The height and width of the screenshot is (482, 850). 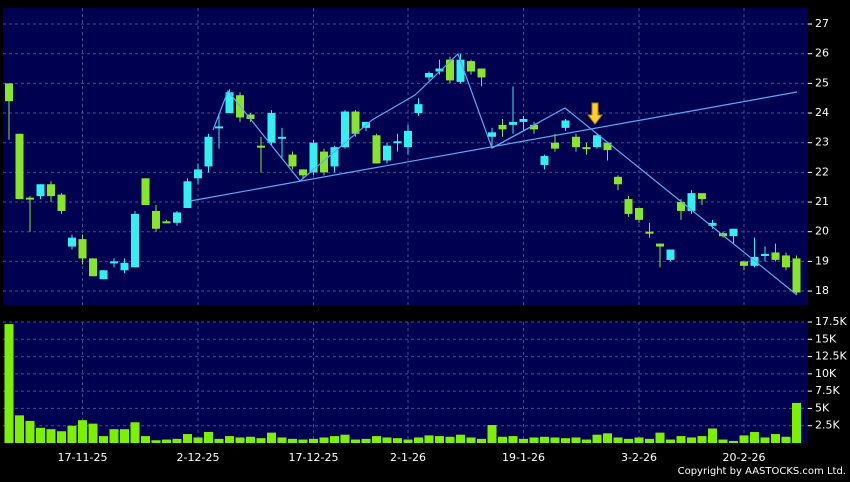 What do you see at coordinates (822, 112) in the screenshot?
I see `y-tick-label: 24` at bounding box center [822, 112].